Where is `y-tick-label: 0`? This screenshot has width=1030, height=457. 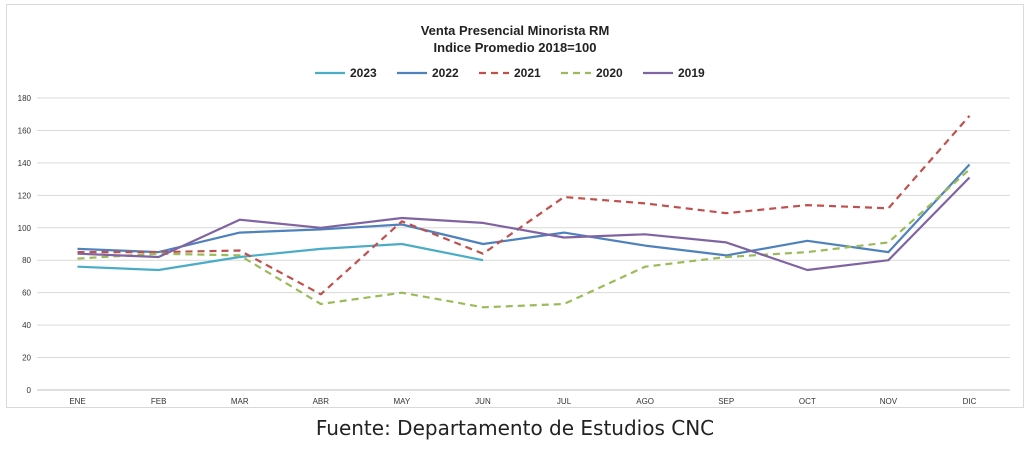 y-tick-label: 0 is located at coordinates (29, 390).